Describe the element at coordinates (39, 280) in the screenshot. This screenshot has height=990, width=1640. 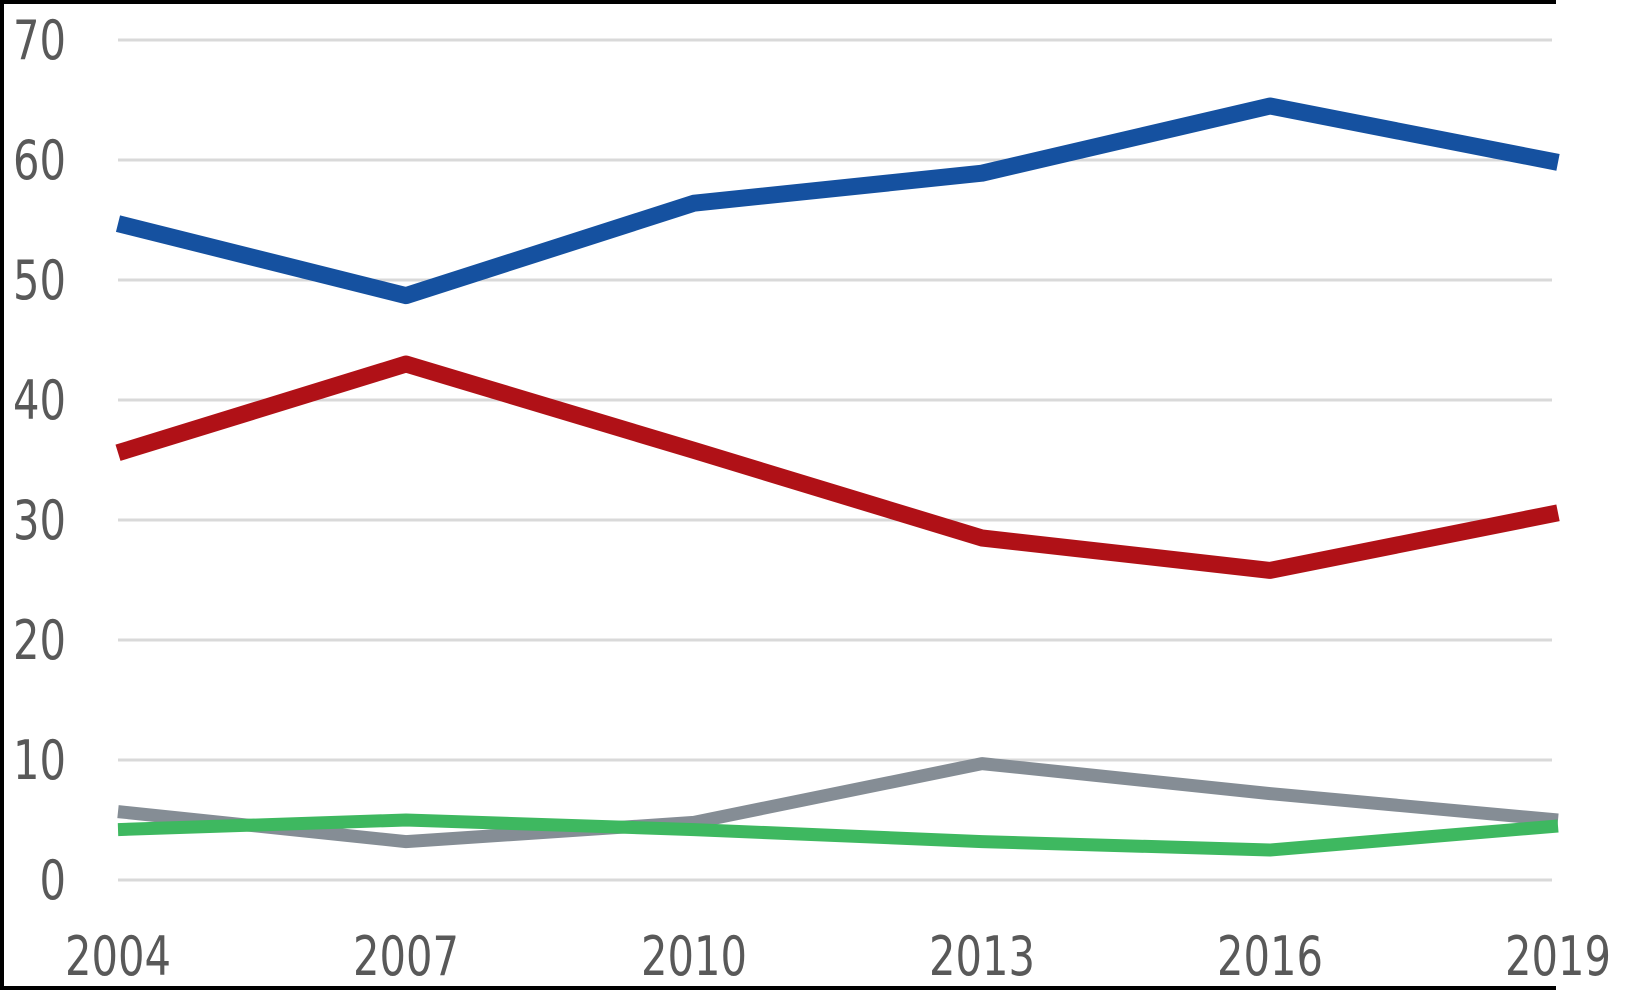
I see `y-tick-label: 50` at that location.